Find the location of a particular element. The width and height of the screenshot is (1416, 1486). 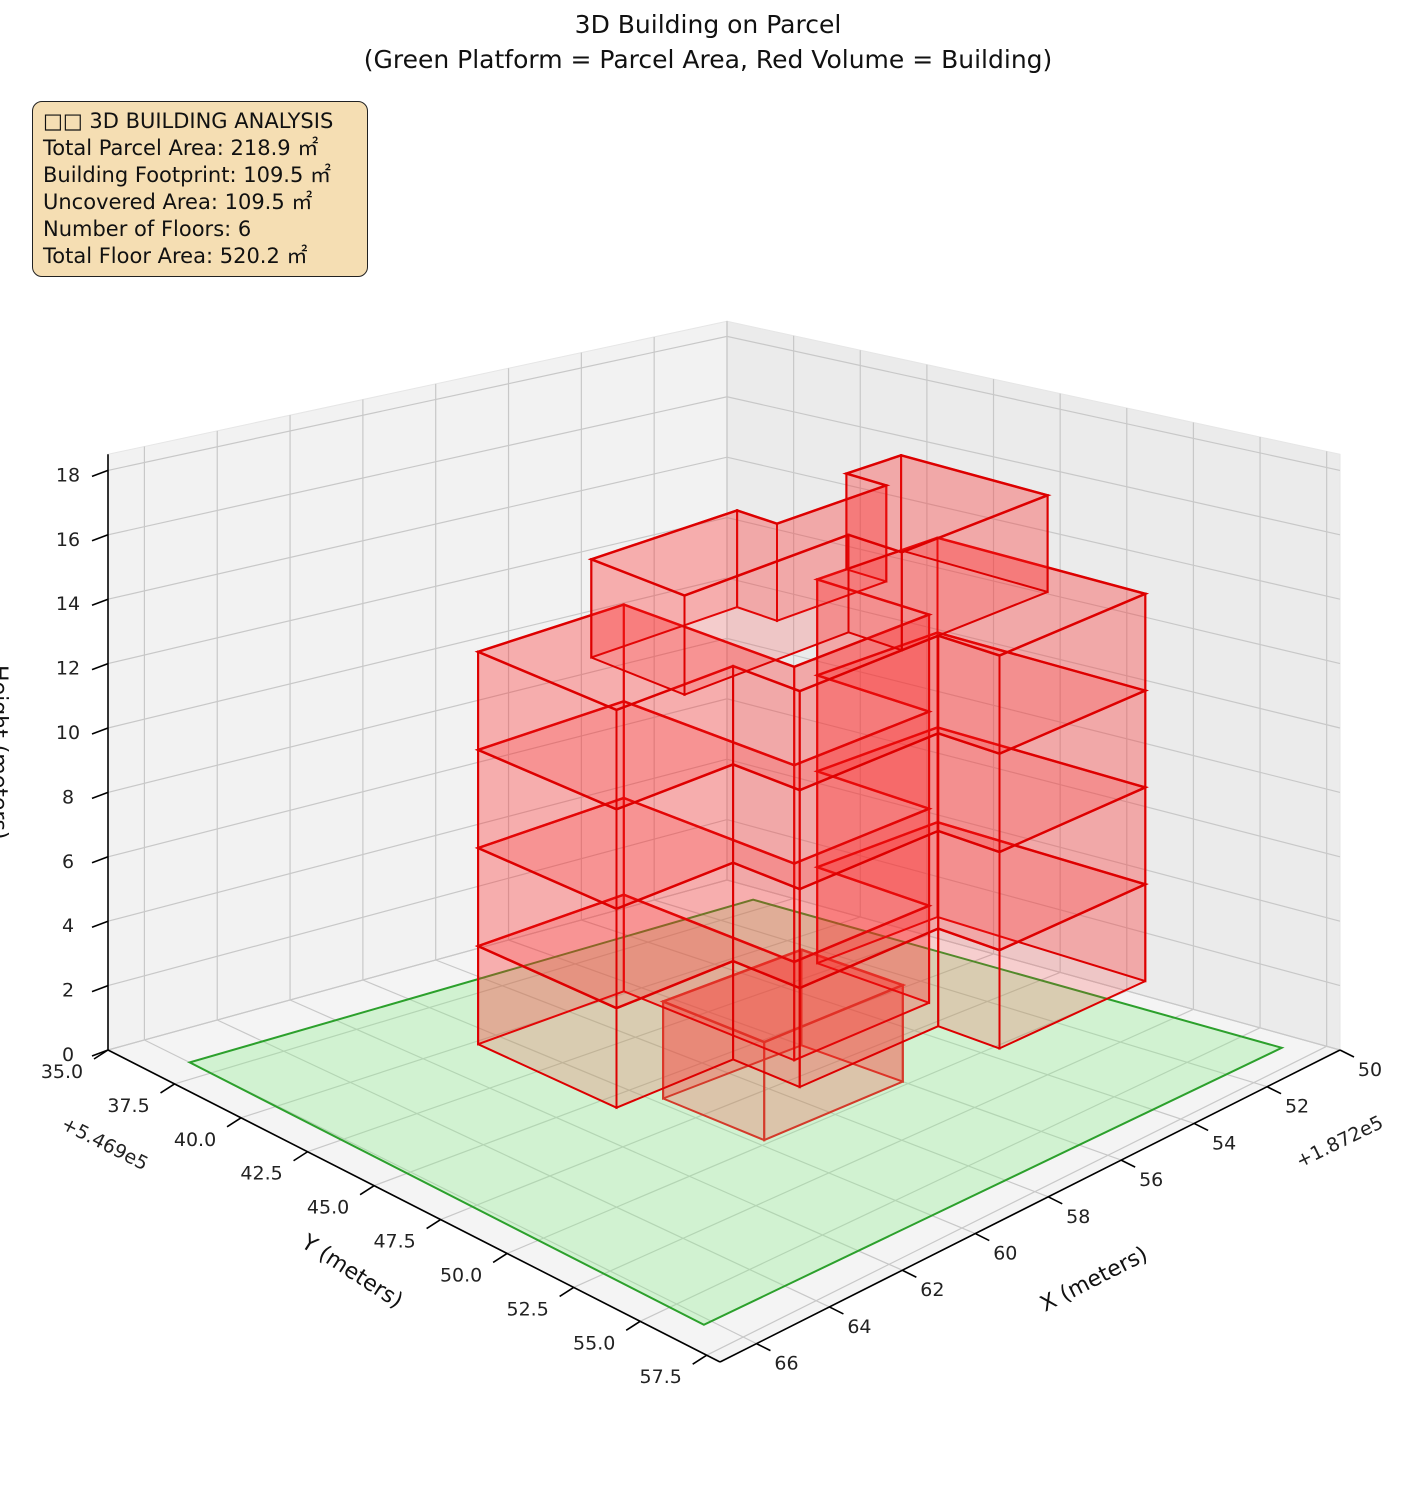

z-tick-label: 8 is located at coordinates (68, 797).